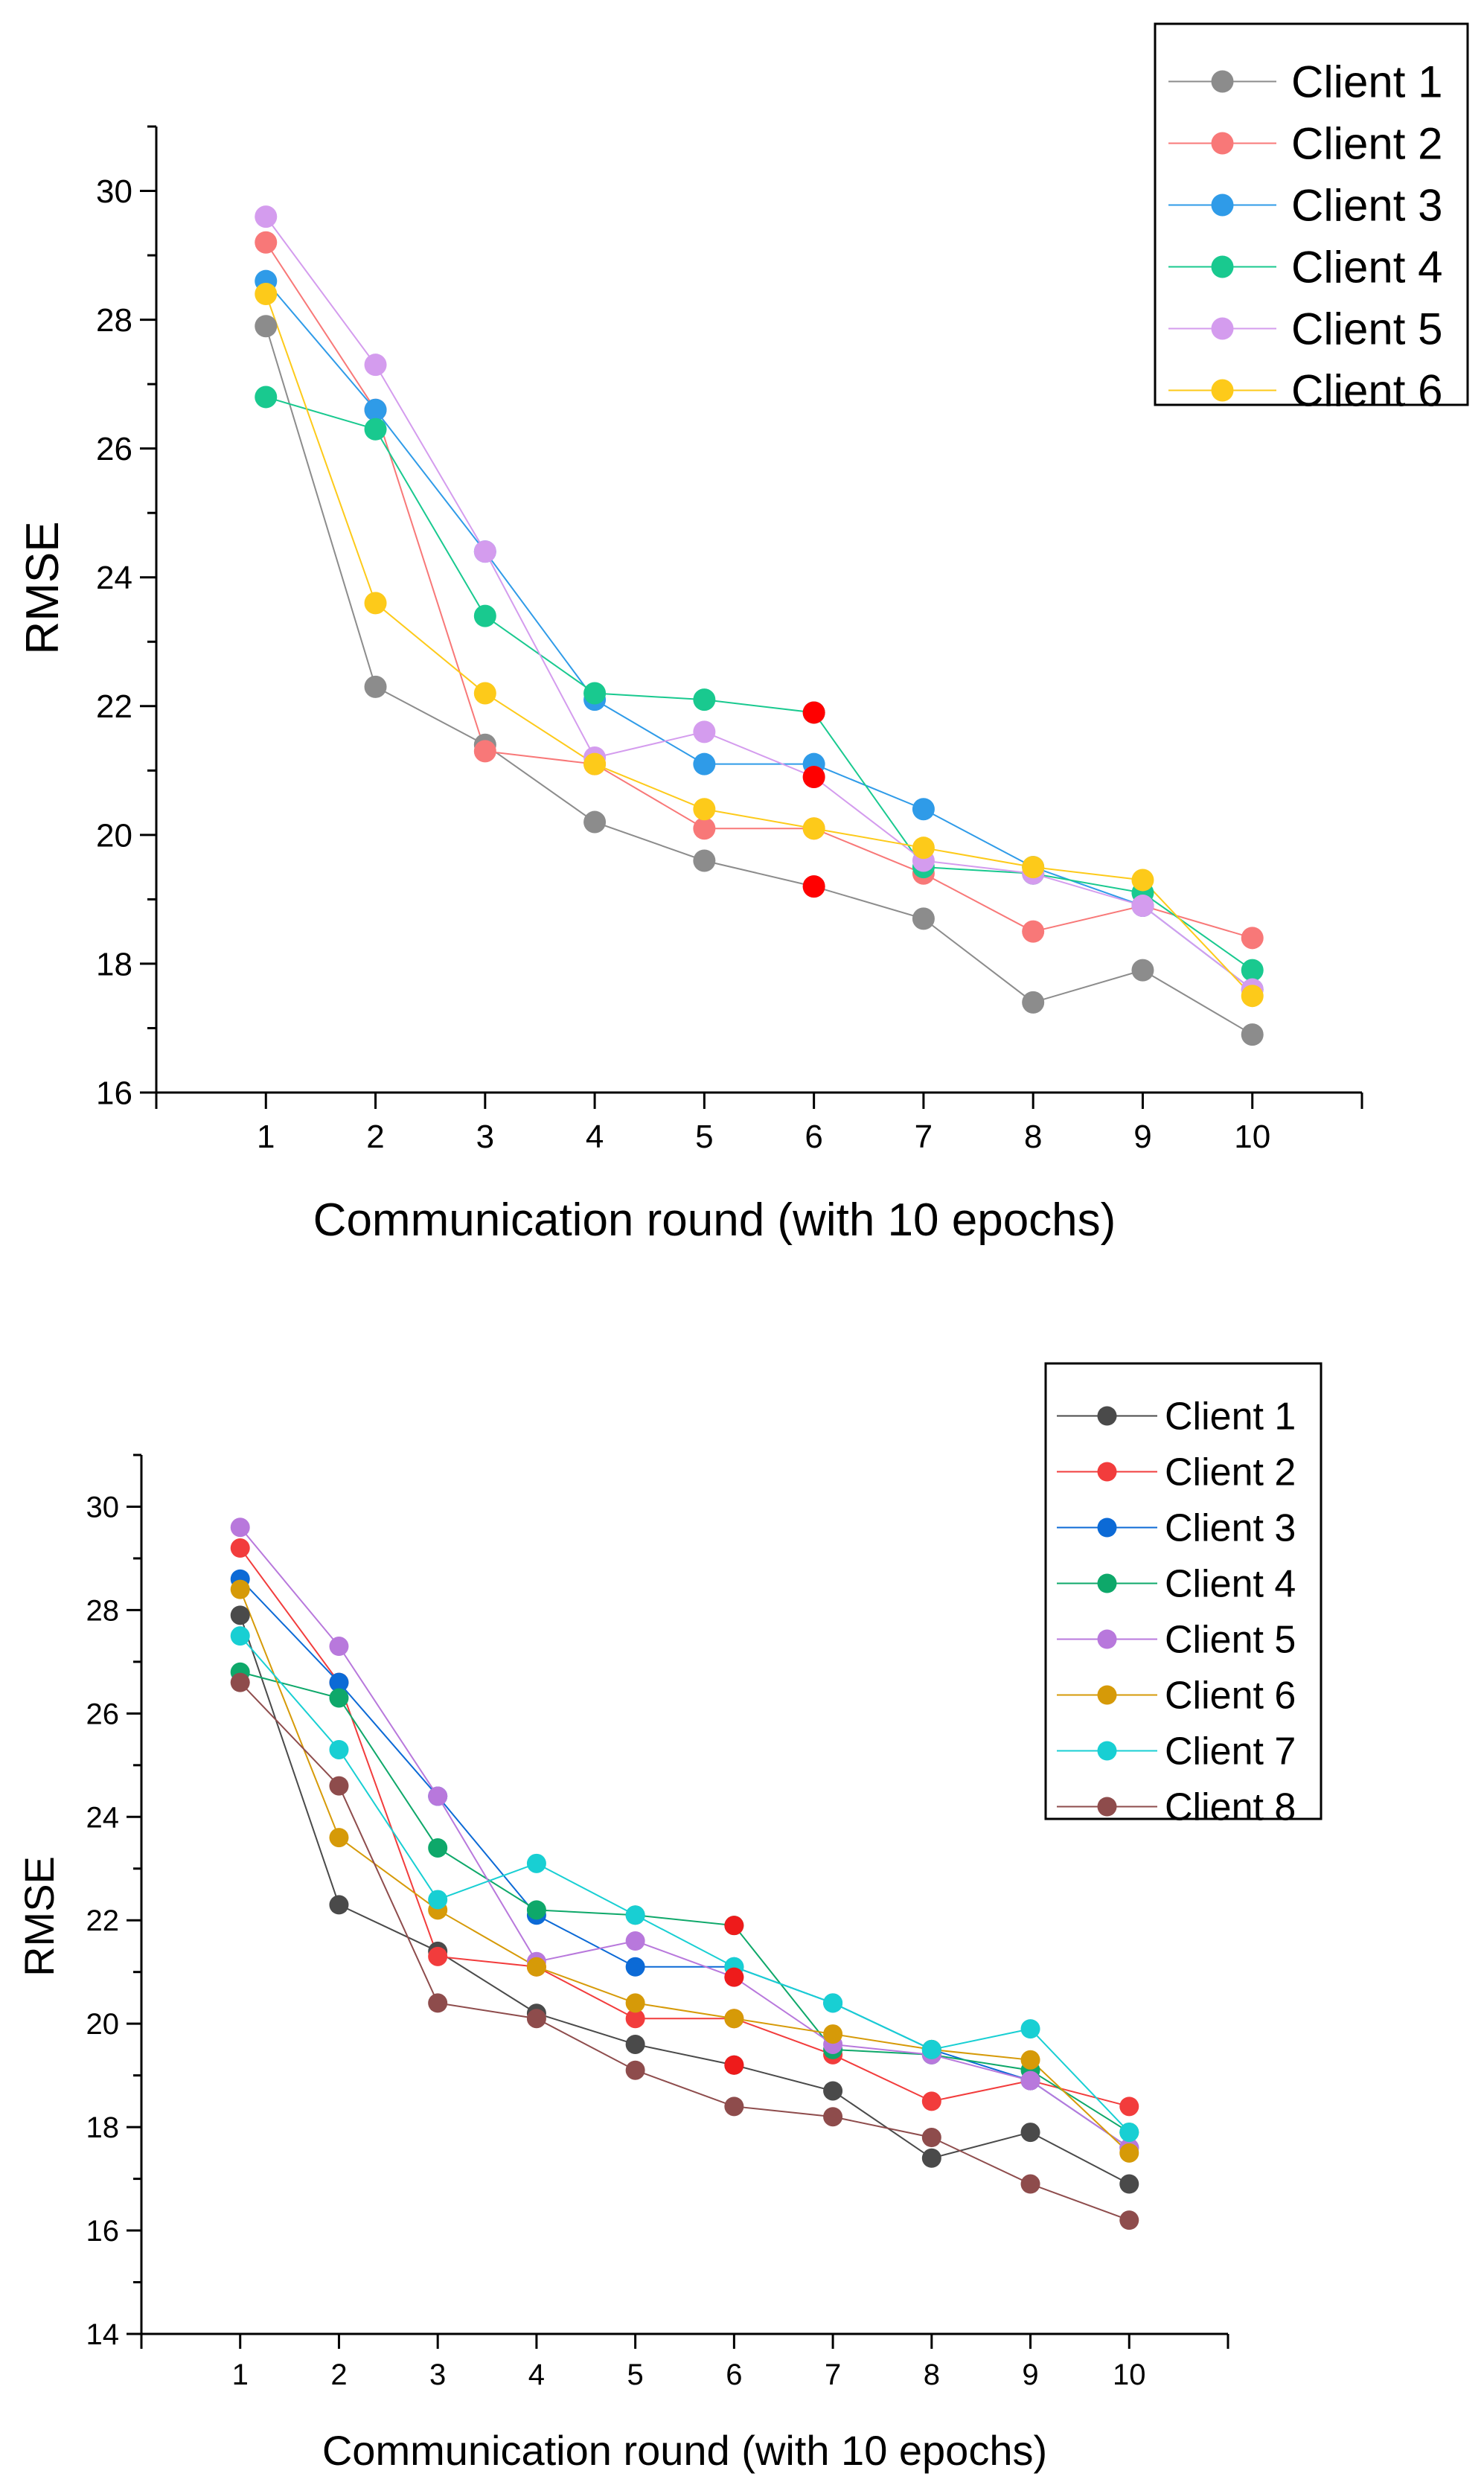 The width and height of the screenshot is (1484, 2485). I want to click on bottom-chart-x-tick-label: 1, so click(240, 2374).